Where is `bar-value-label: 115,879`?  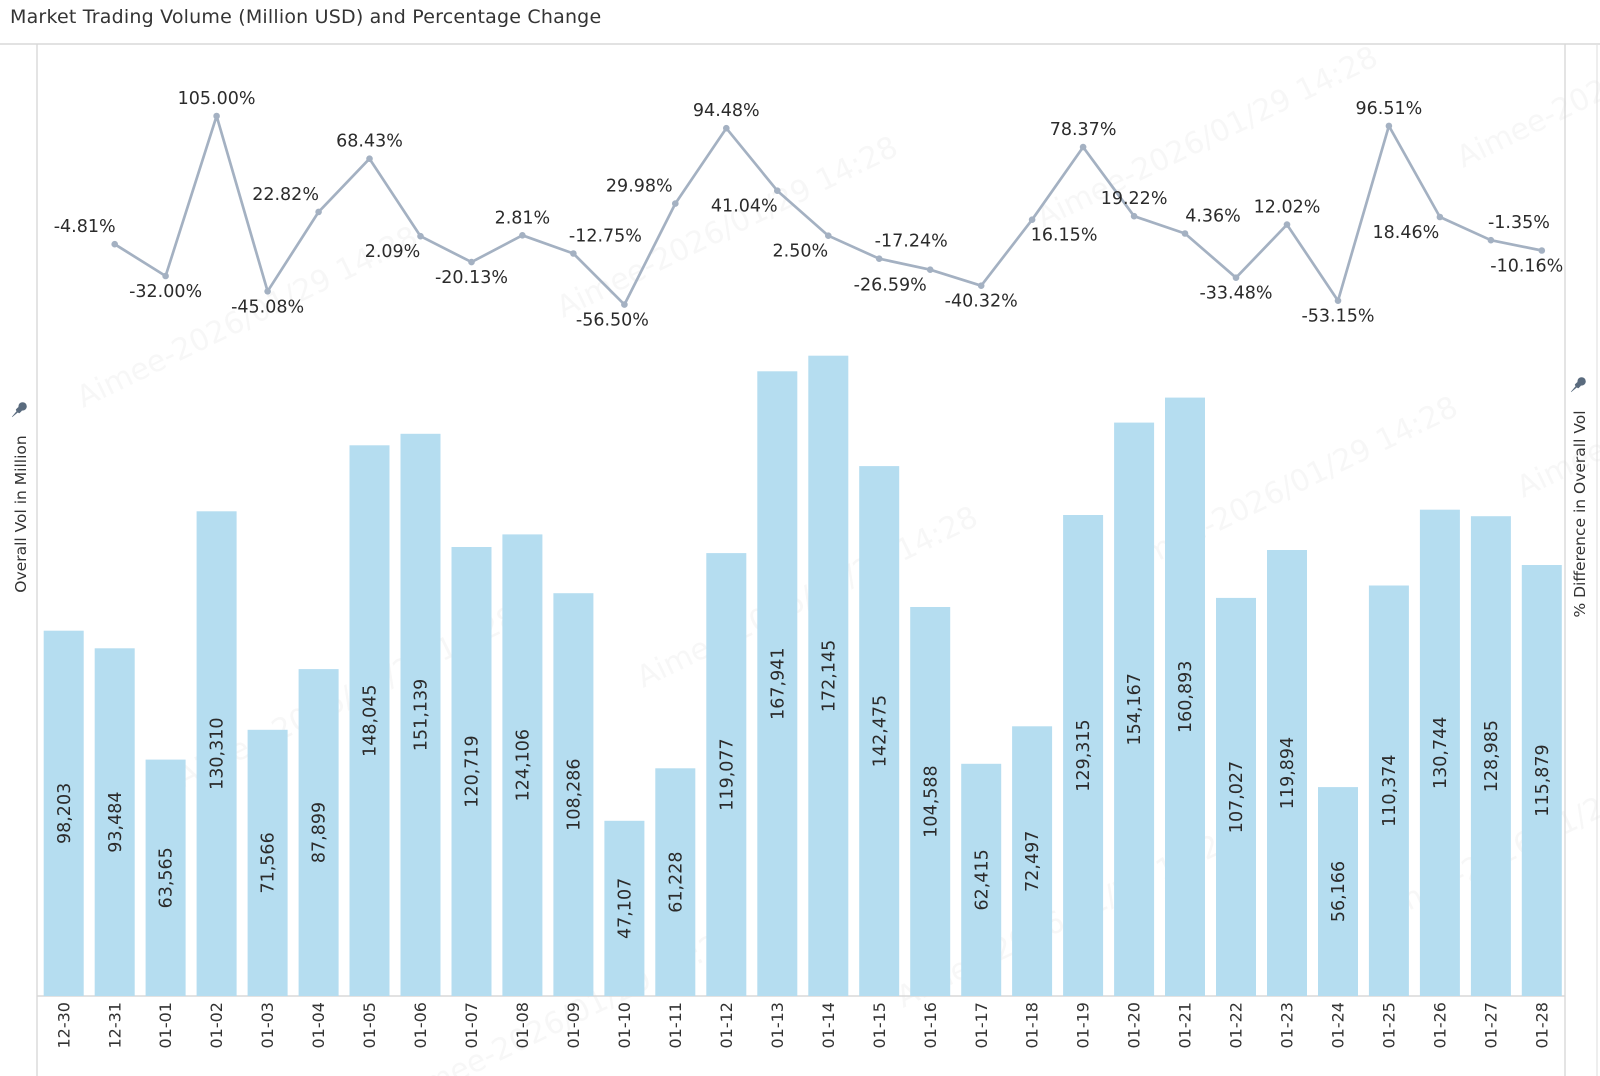
bar-value-label: 115,879 is located at coordinates (1543, 780).